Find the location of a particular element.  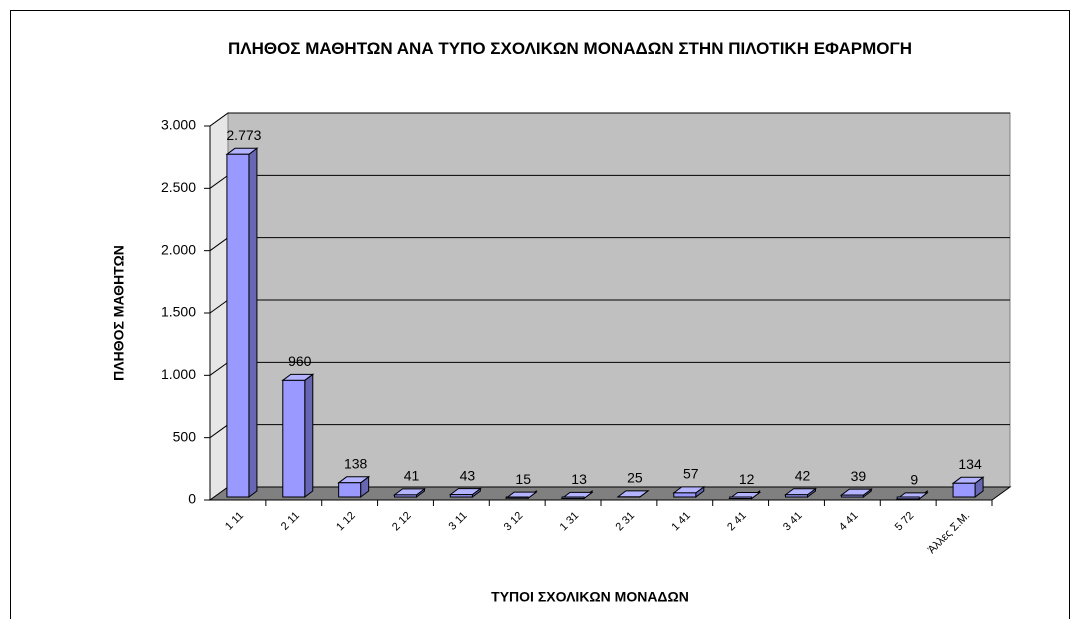

x-tick-label: Άλλες Σ.Μ. is located at coordinates (949, 533).